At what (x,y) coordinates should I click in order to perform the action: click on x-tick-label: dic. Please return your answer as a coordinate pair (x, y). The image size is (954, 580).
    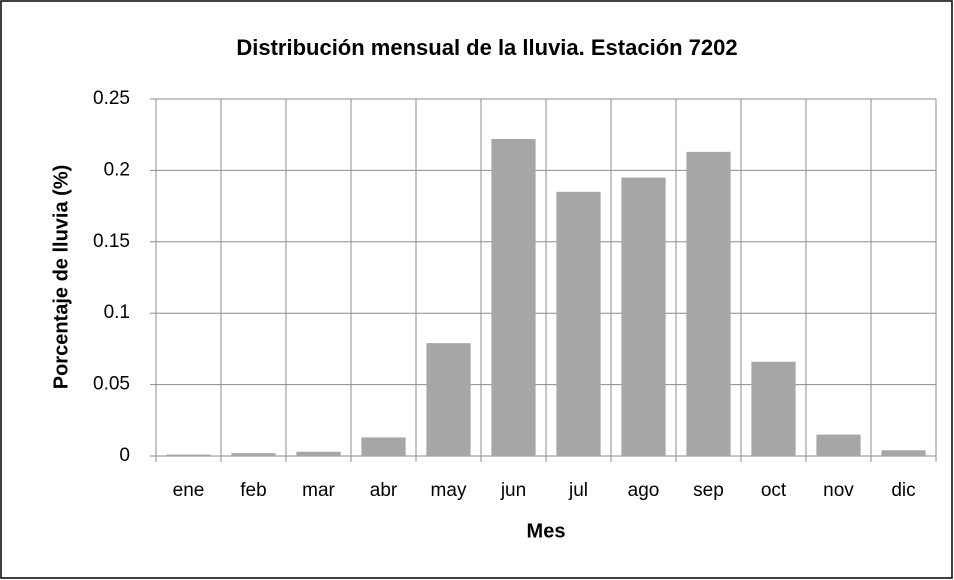
    Looking at the image, I should click on (903, 490).